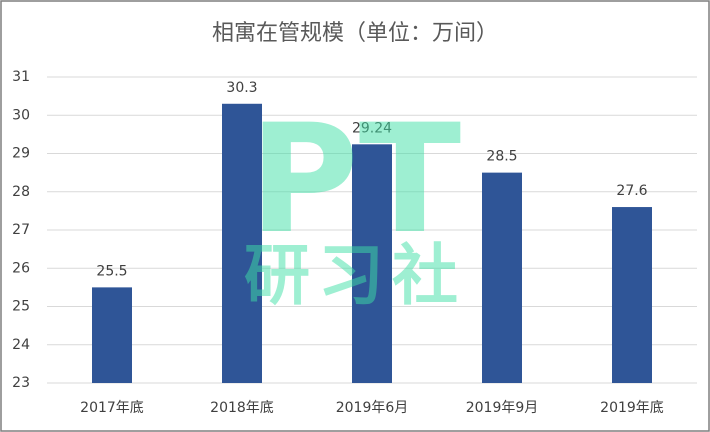 This screenshot has width=710, height=432. I want to click on y-tick-label: 29, so click(21, 154).